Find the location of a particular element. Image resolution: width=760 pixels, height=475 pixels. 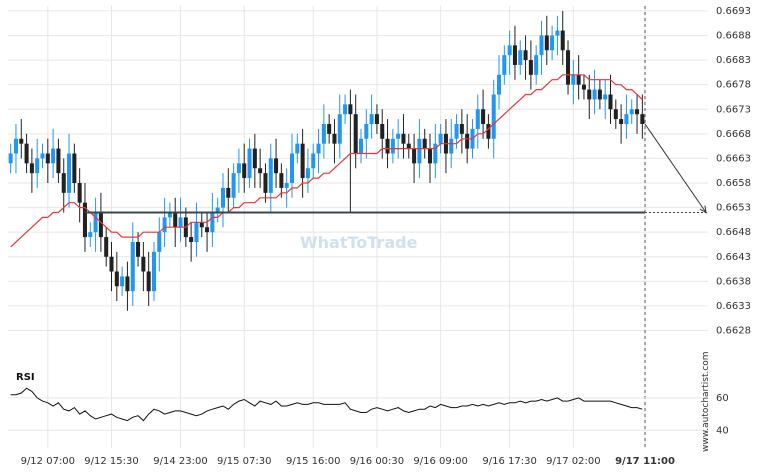

time-tick-label: 9/17 02:00 is located at coordinates (573, 461).